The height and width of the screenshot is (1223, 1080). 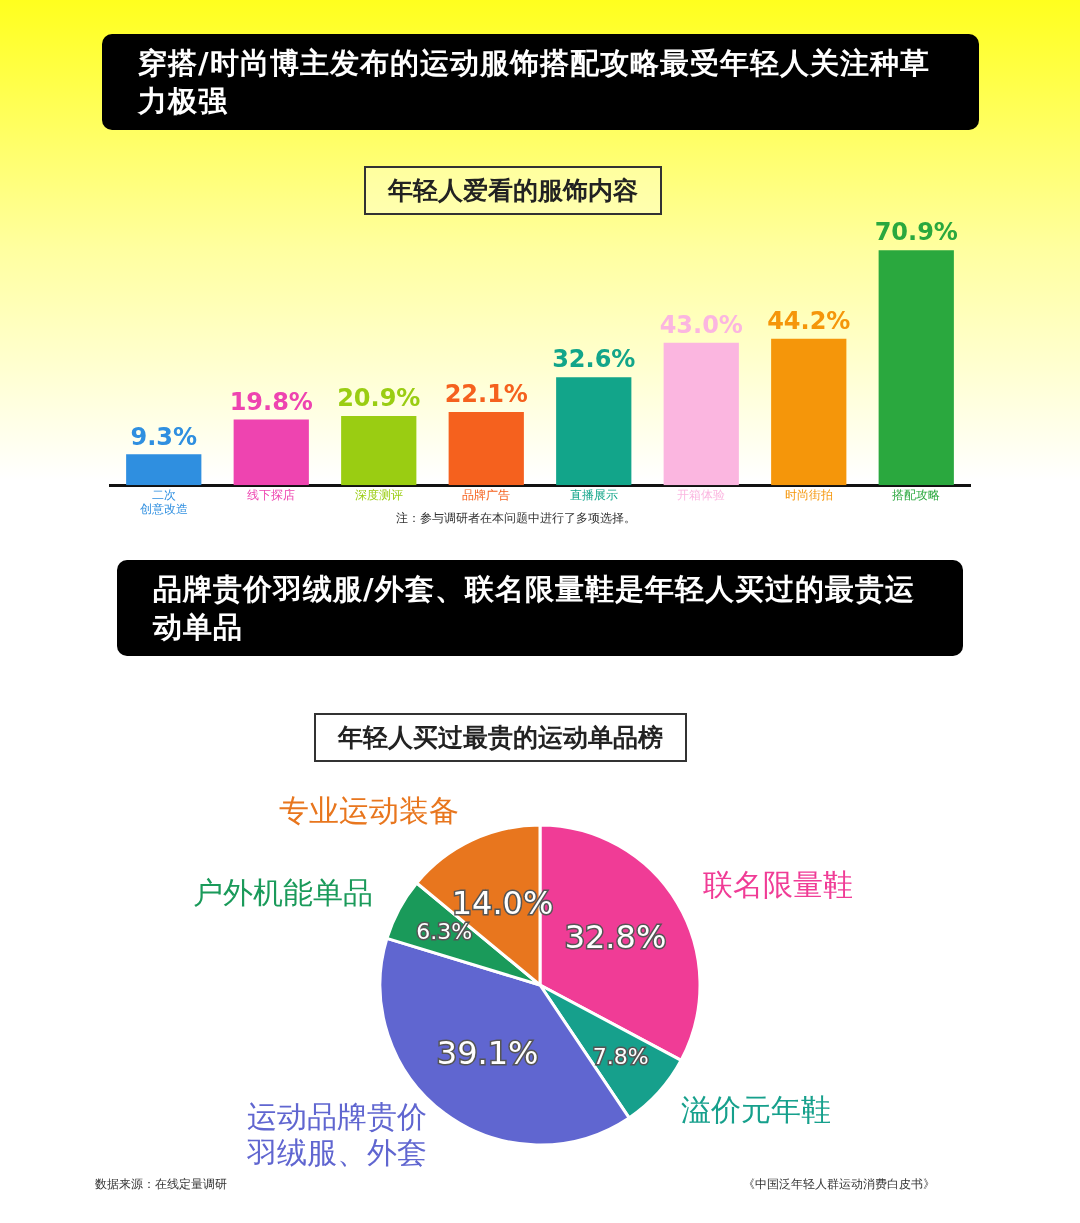 I want to click on data-label: 43.0%, so click(x=701, y=324).